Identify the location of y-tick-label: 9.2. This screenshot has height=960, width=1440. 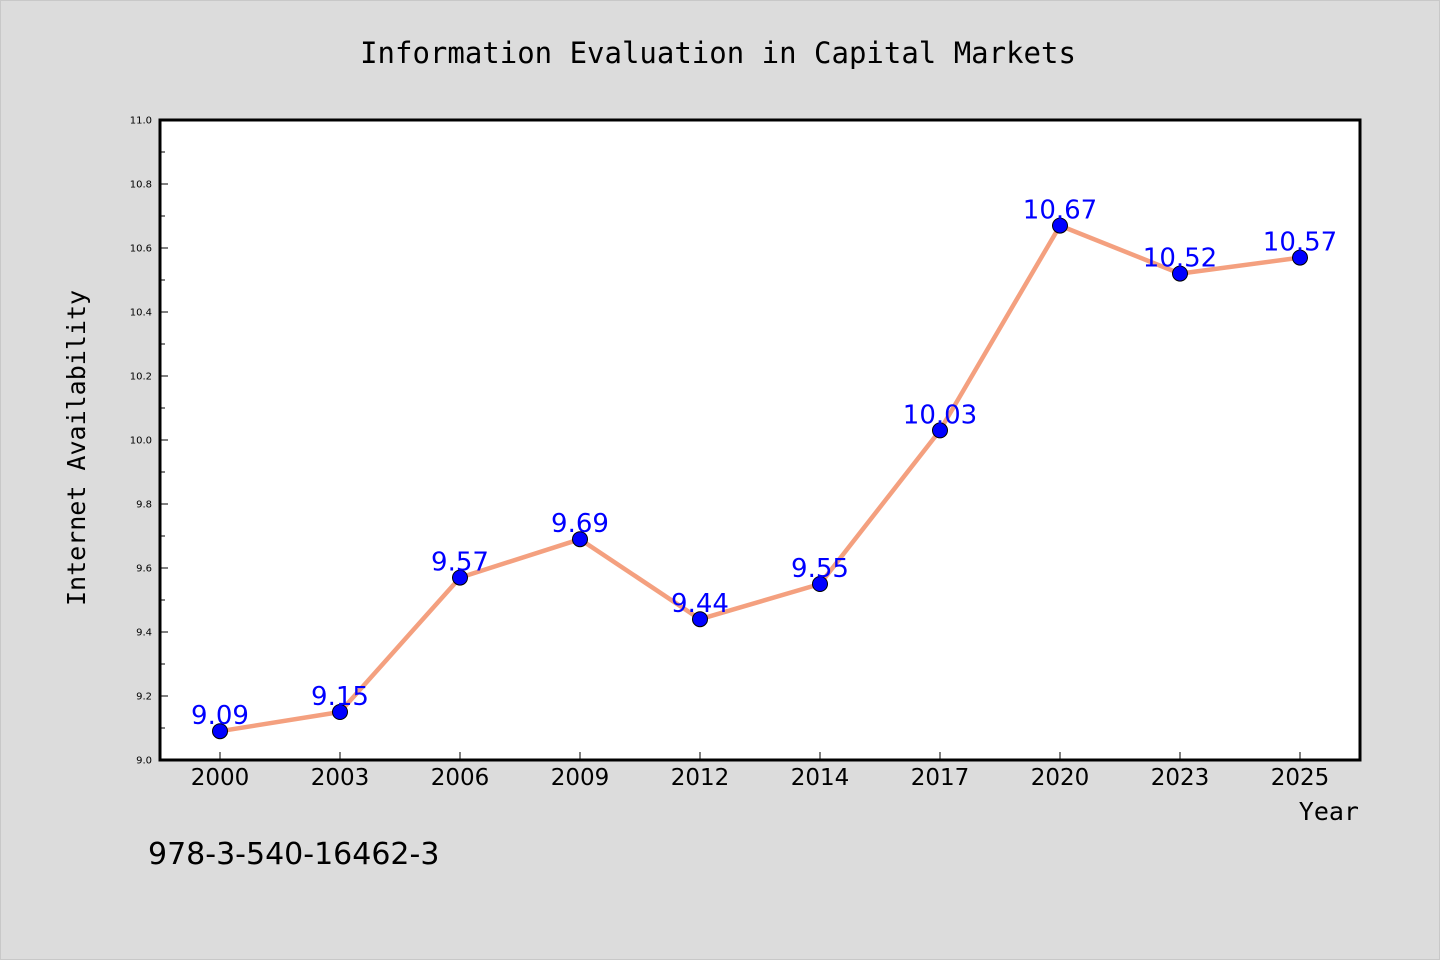
(144, 697).